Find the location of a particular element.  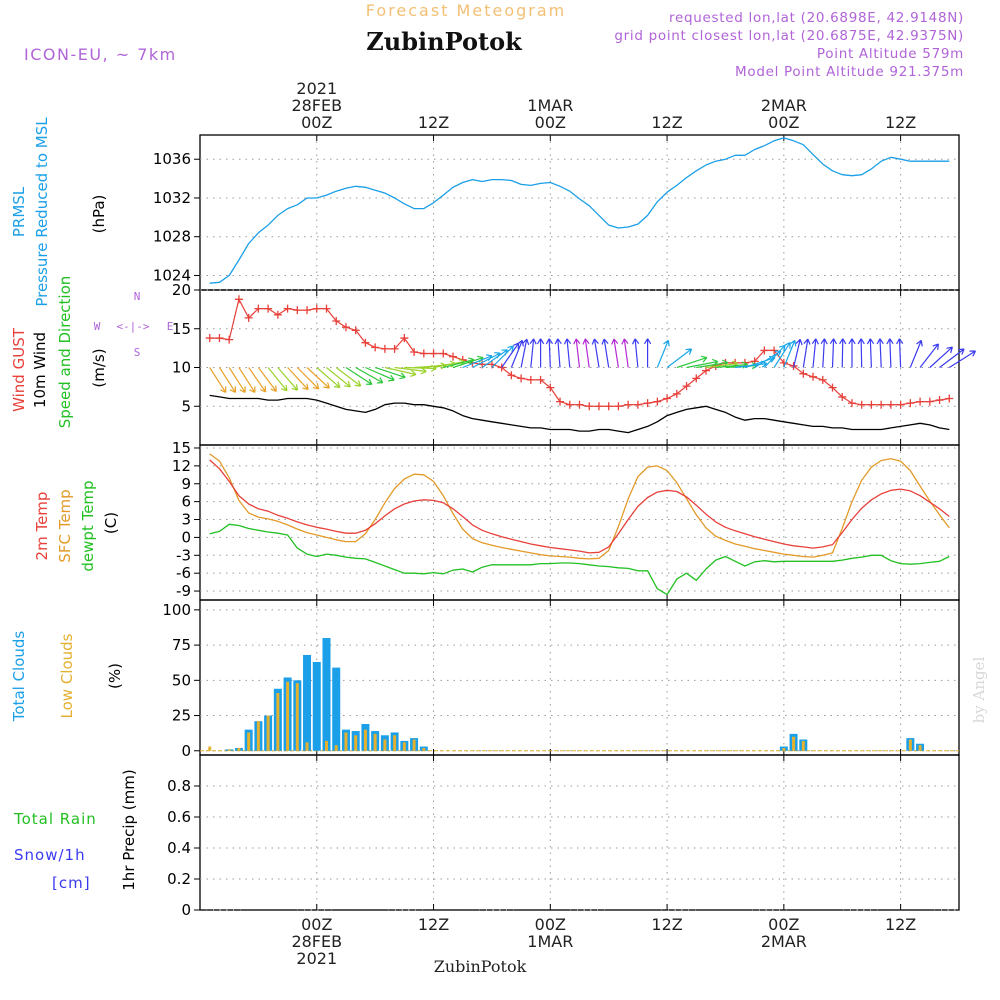

y-tick-label: -6 is located at coordinates (183, 573).